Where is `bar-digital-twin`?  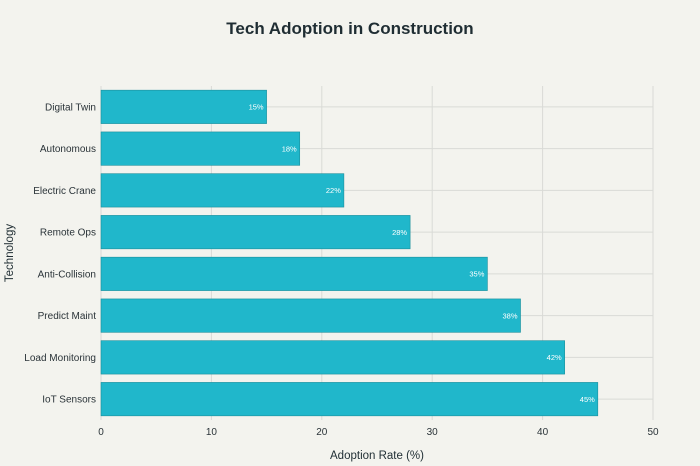
bar-digital-twin is located at coordinates (183, 106).